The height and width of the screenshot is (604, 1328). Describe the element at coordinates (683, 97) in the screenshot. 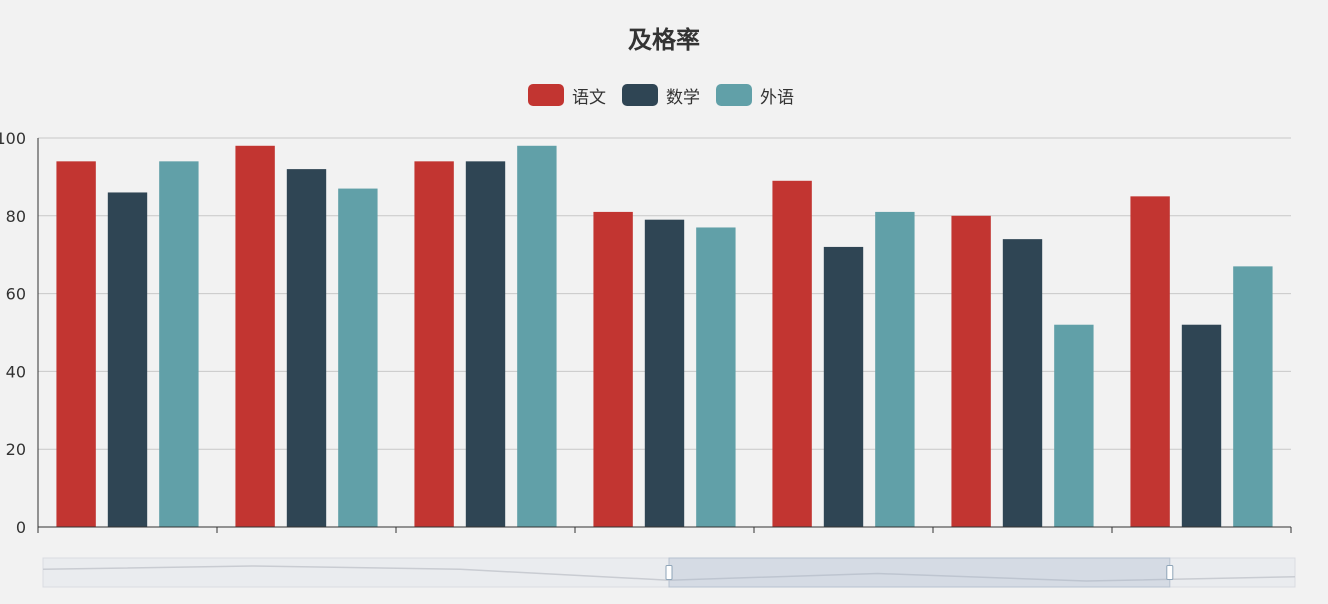

I see `legend-label-1: 数学` at that location.